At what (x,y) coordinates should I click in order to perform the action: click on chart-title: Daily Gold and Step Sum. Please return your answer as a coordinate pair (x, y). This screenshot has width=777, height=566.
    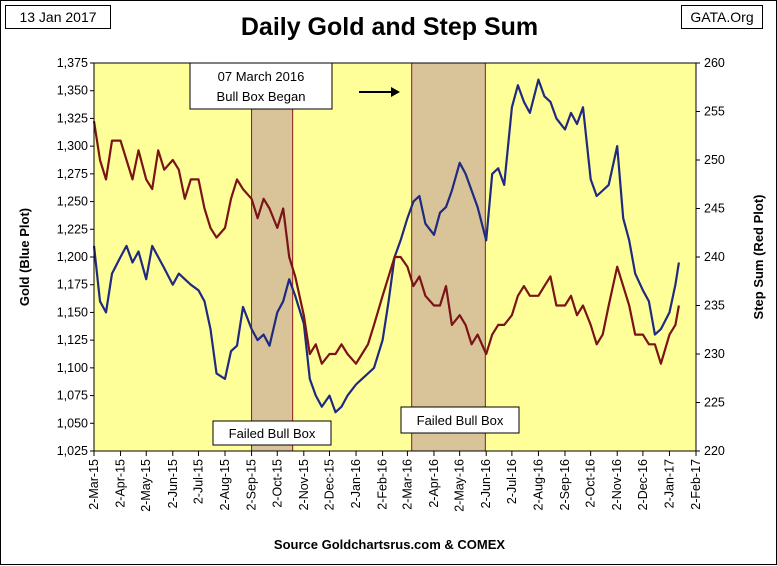
    Looking at the image, I should click on (389, 27).